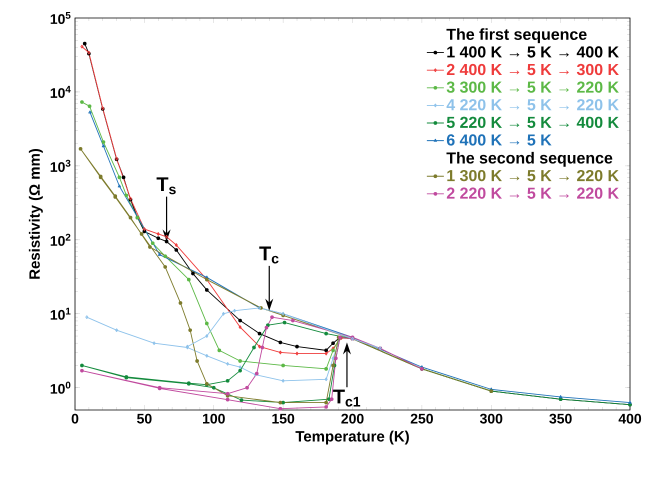 This screenshot has width=649, height=491. Describe the element at coordinates (60, 314) in the screenshot. I see `y-tick-label: 10$^{1}$` at that location.